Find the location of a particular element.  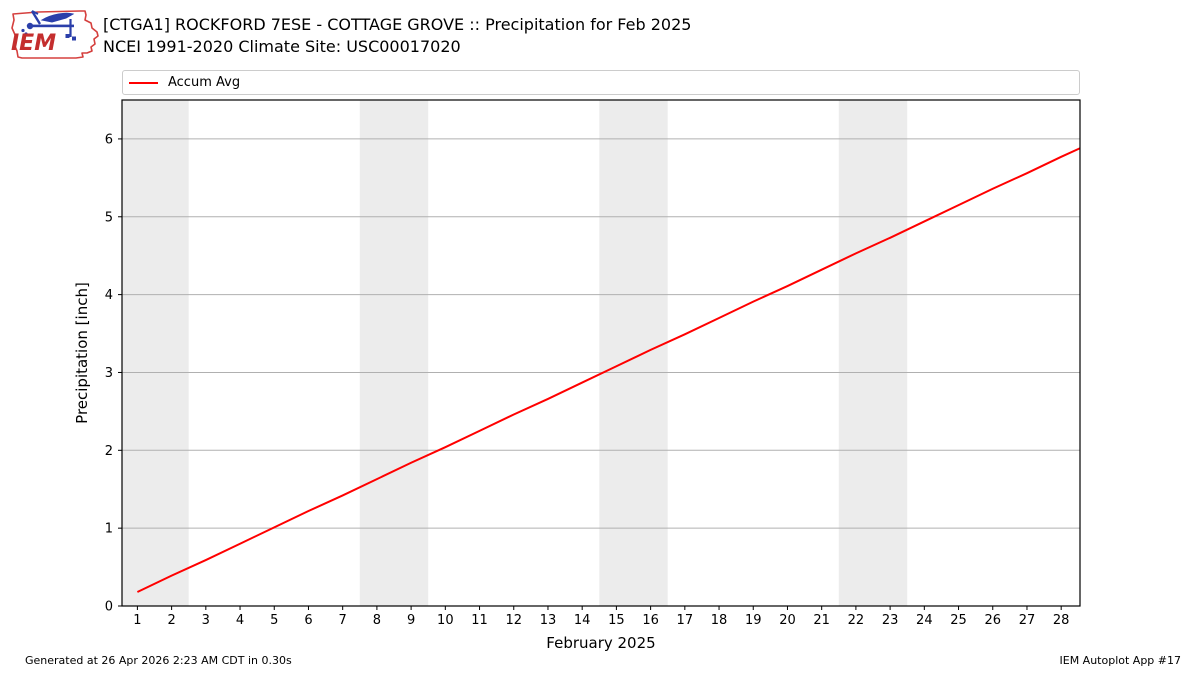

x-tick-label: 18 is located at coordinates (719, 620).